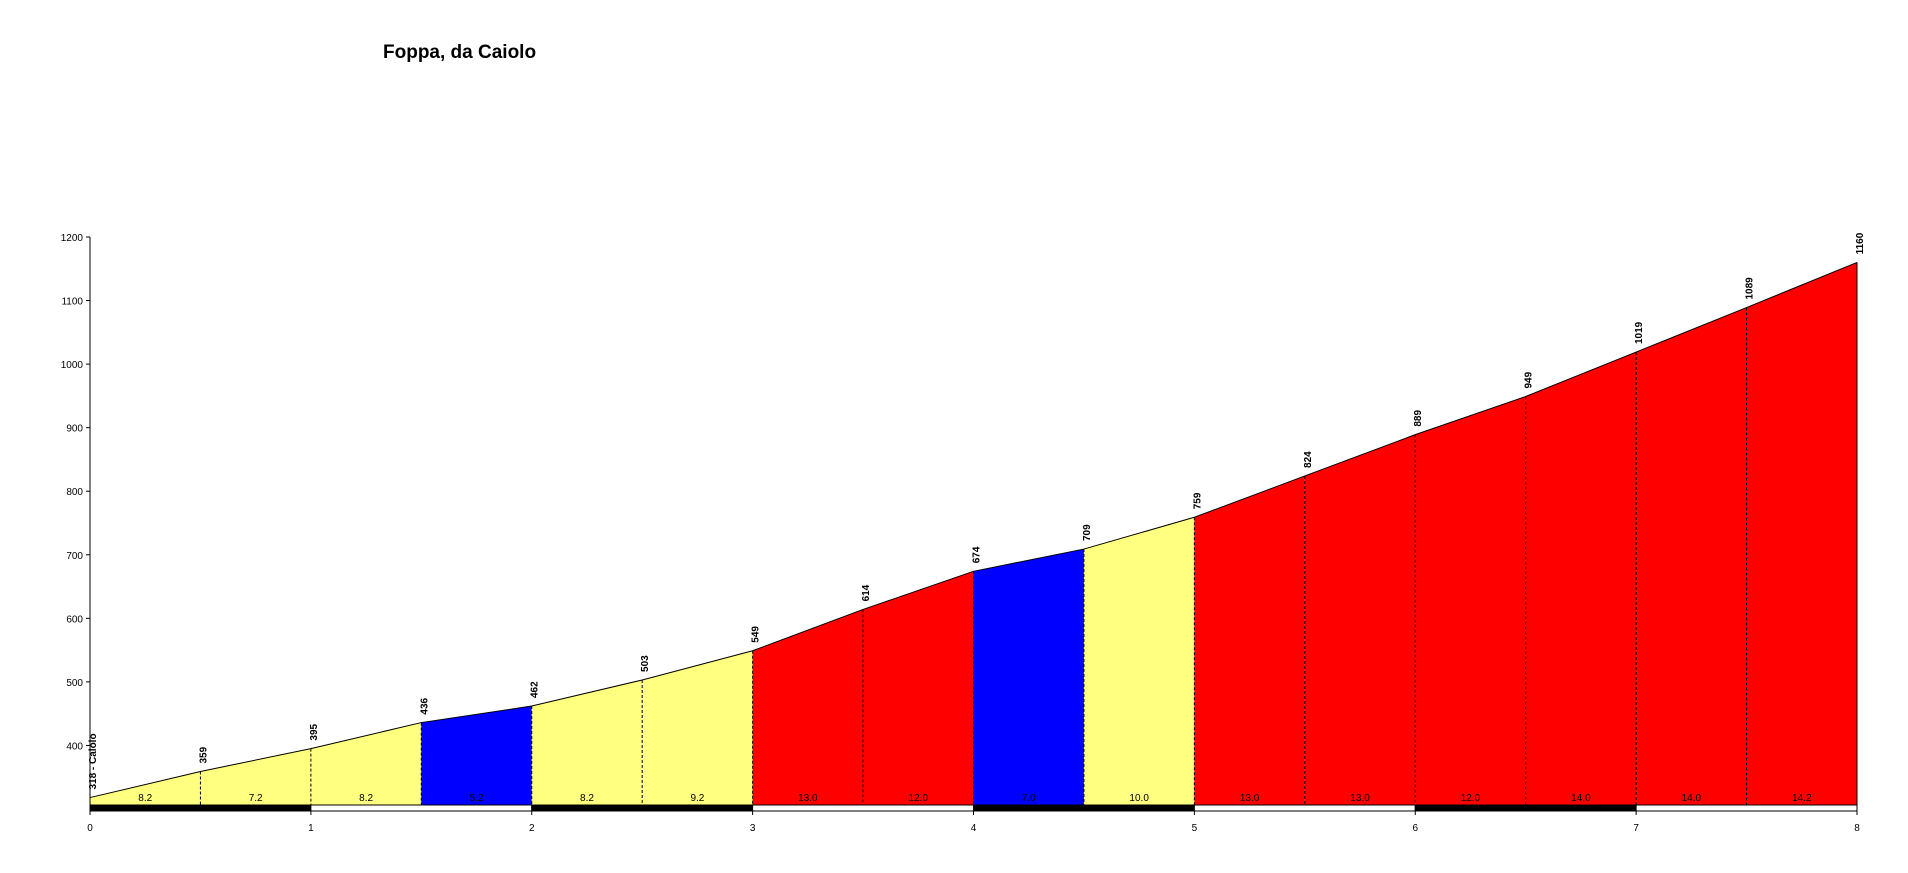  What do you see at coordinates (203, 754) in the screenshot?
I see `elevation-label-1: 359` at bounding box center [203, 754].